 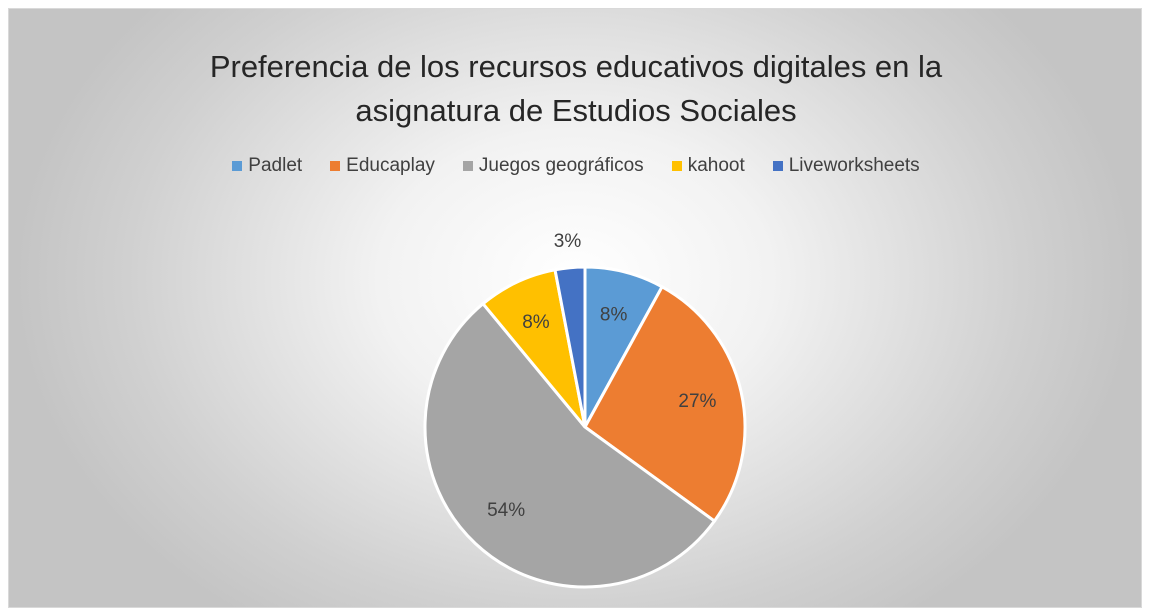 I want to click on legend-label: Educaplay, so click(x=390, y=165).